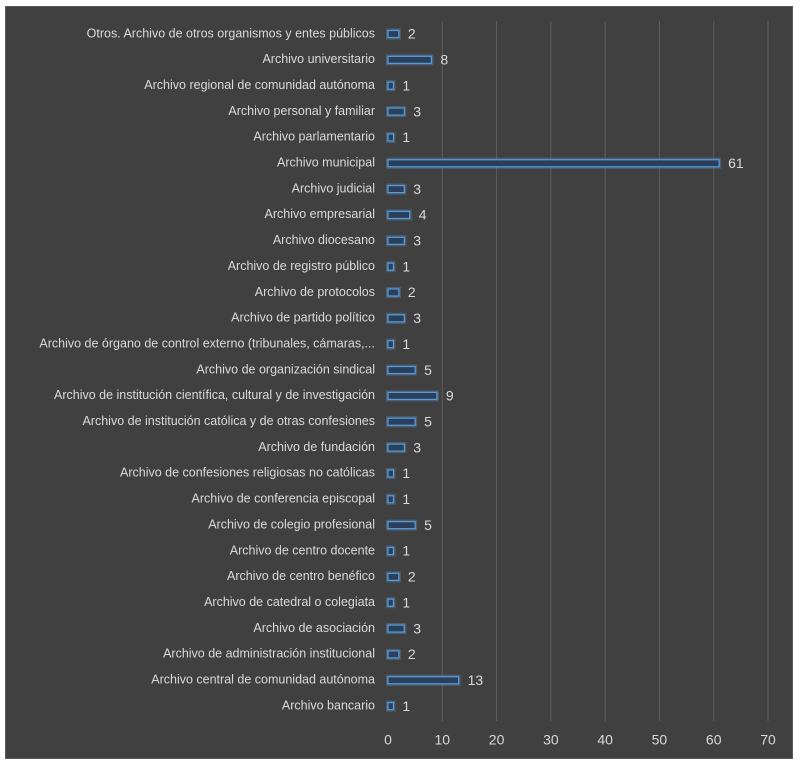  What do you see at coordinates (476, 680) in the screenshot?
I see `data-label: 13` at bounding box center [476, 680].